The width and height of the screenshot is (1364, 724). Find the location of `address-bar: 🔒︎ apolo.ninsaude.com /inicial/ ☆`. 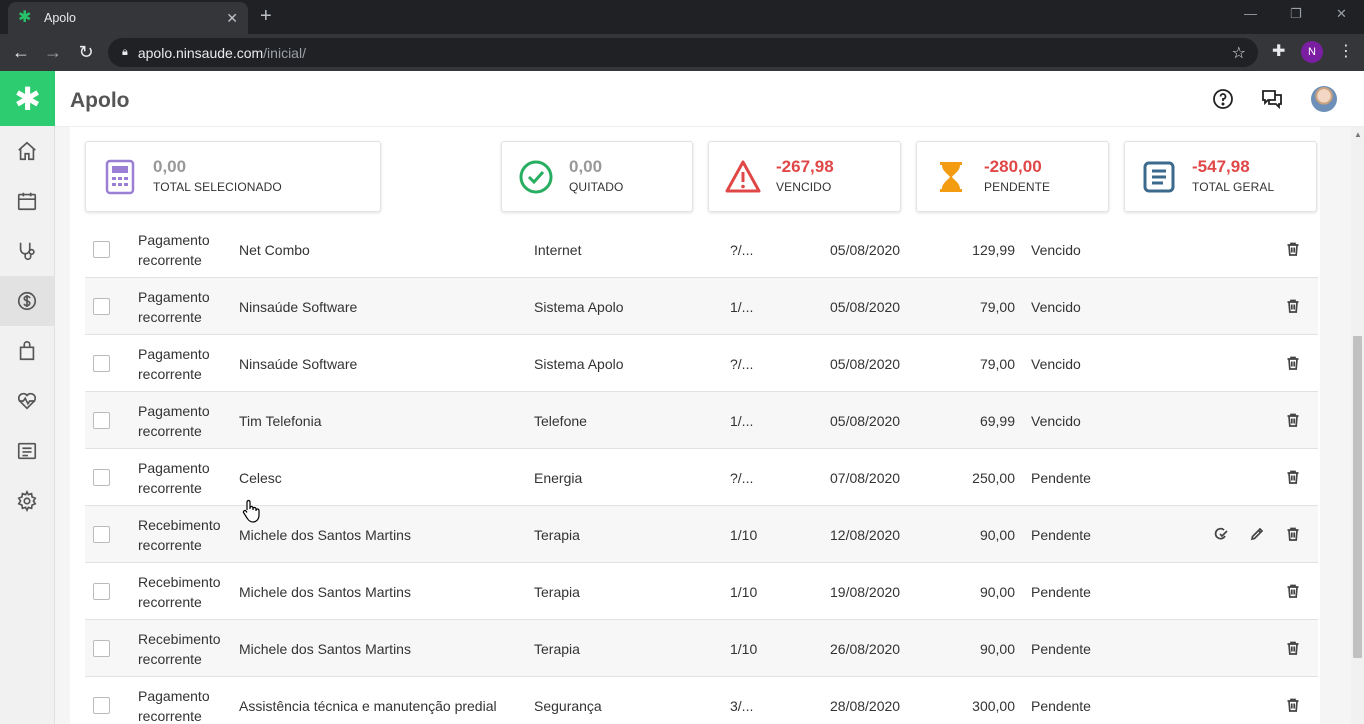

address-bar: 🔒︎ apolo.ninsaude.com /inicial/ ☆ is located at coordinates (683, 52).